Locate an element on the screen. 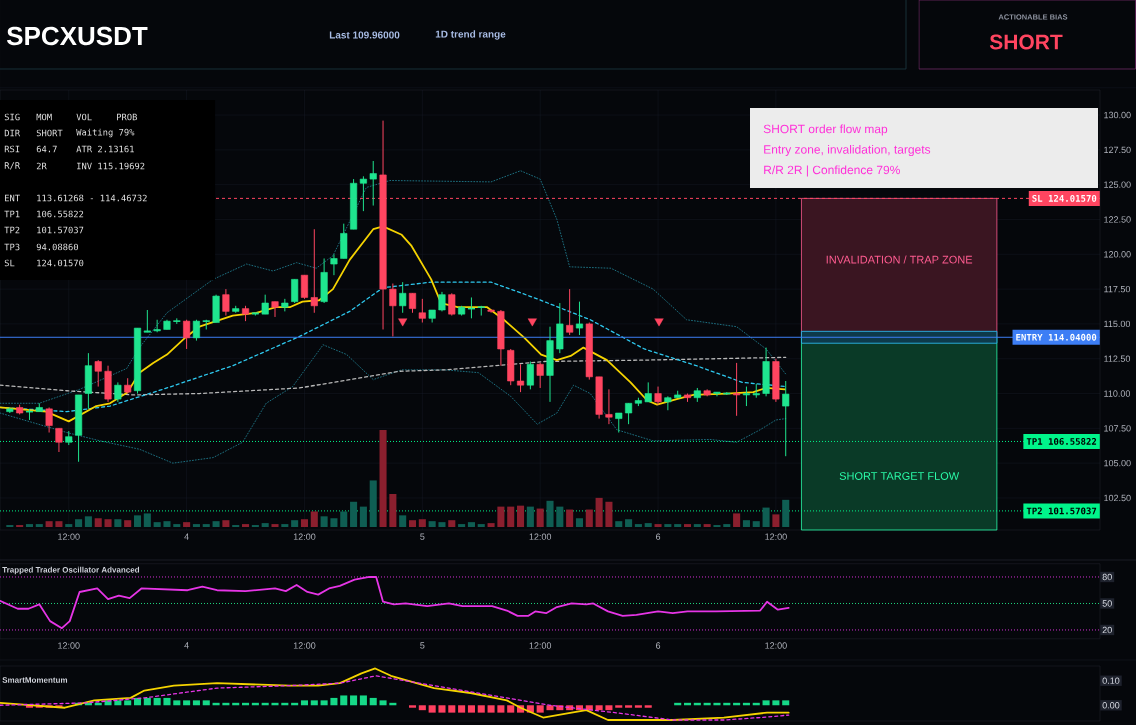  annotation: PROB is located at coordinates (127, 117).